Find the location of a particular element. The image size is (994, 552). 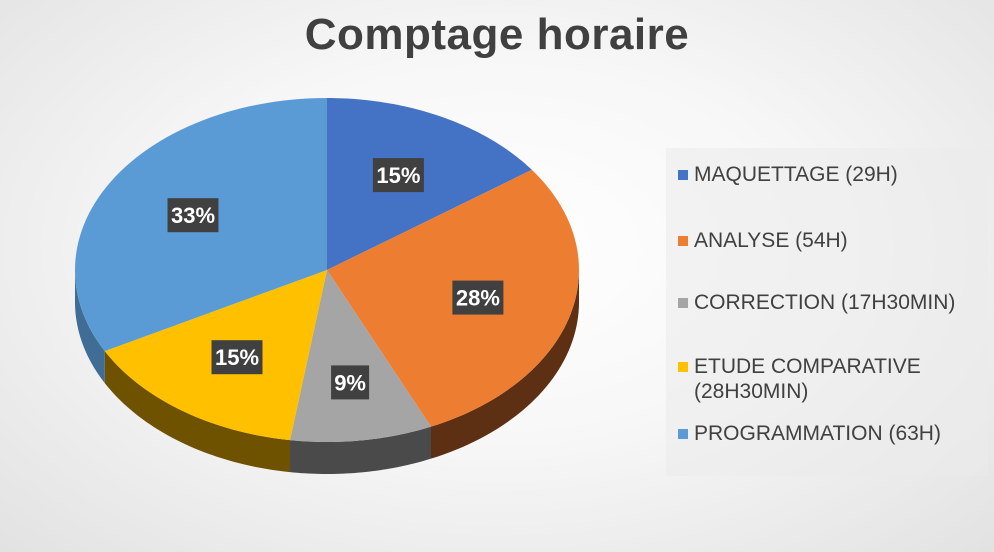

data-label-analyse: 28% is located at coordinates (478, 297).